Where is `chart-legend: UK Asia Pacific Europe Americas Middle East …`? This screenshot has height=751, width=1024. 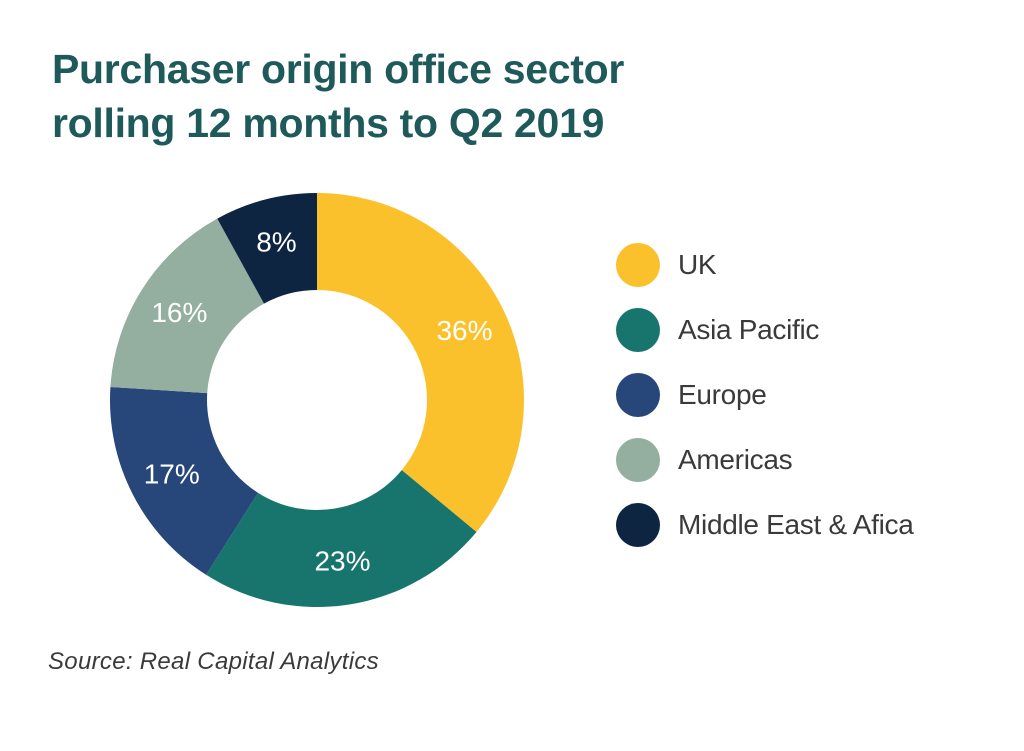 chart-legend: UK Asia Pacific Europe Americas Middle East … is located at coordinates (765, 394).